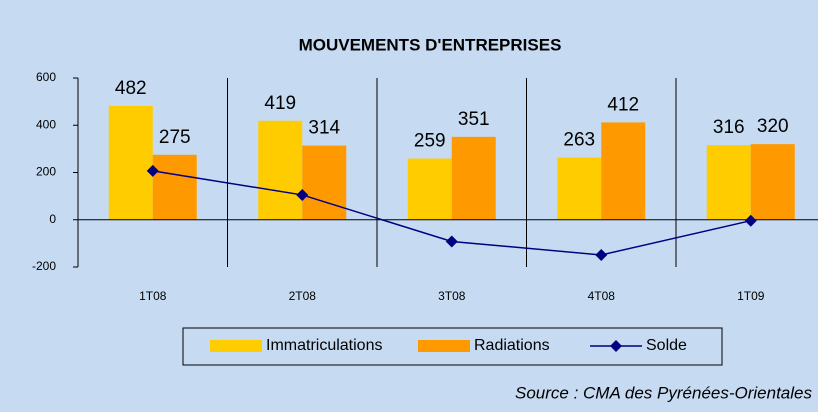 The image size is (818, 412). What do you see at coordinates (324, 128) in the screenshot?
I see `value-label: 314` at bounding box center [324, 128].